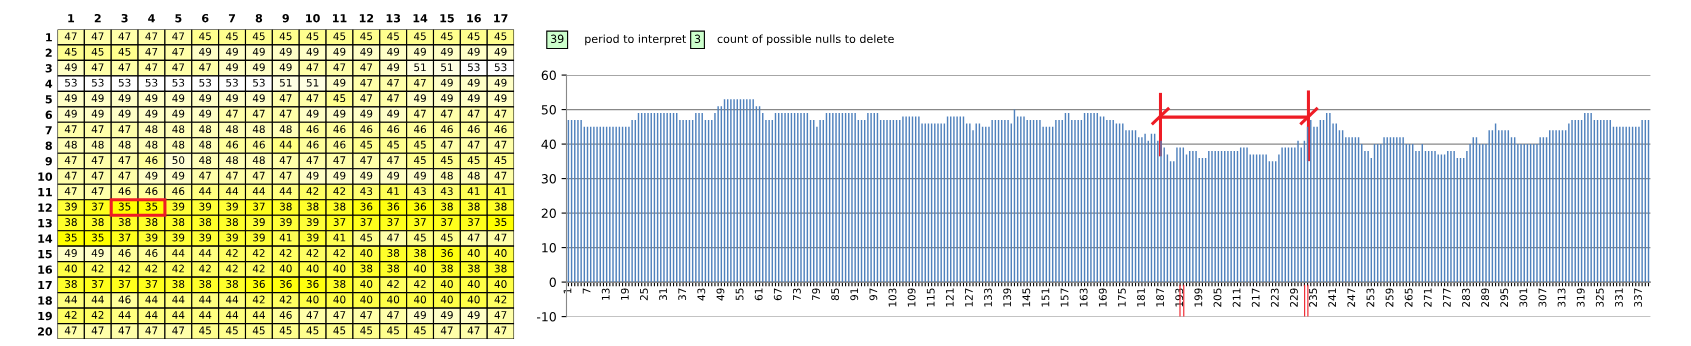 This screenshot has width=1691, height=346. What do you see at coordinates (48, 130) in the screenshot?
I see `y-tick-label: 7` at bounding box center [48, 130].